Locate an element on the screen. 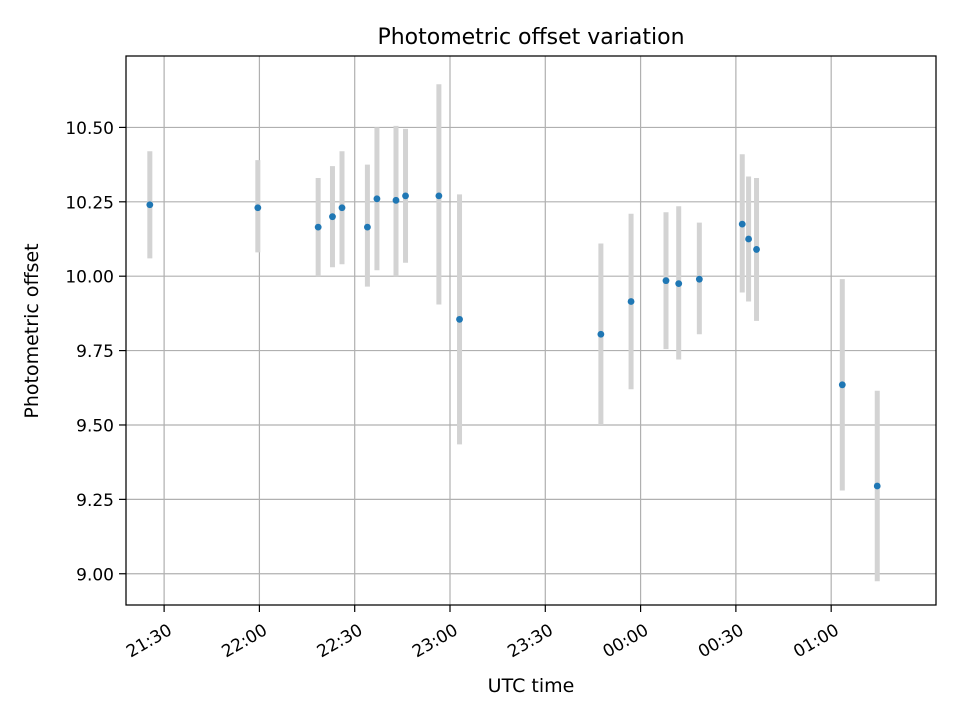 Image resolution: width=960 pixels, height=720 pixels. y-tick-label: 10.00 is located at coordinates (89, 278).